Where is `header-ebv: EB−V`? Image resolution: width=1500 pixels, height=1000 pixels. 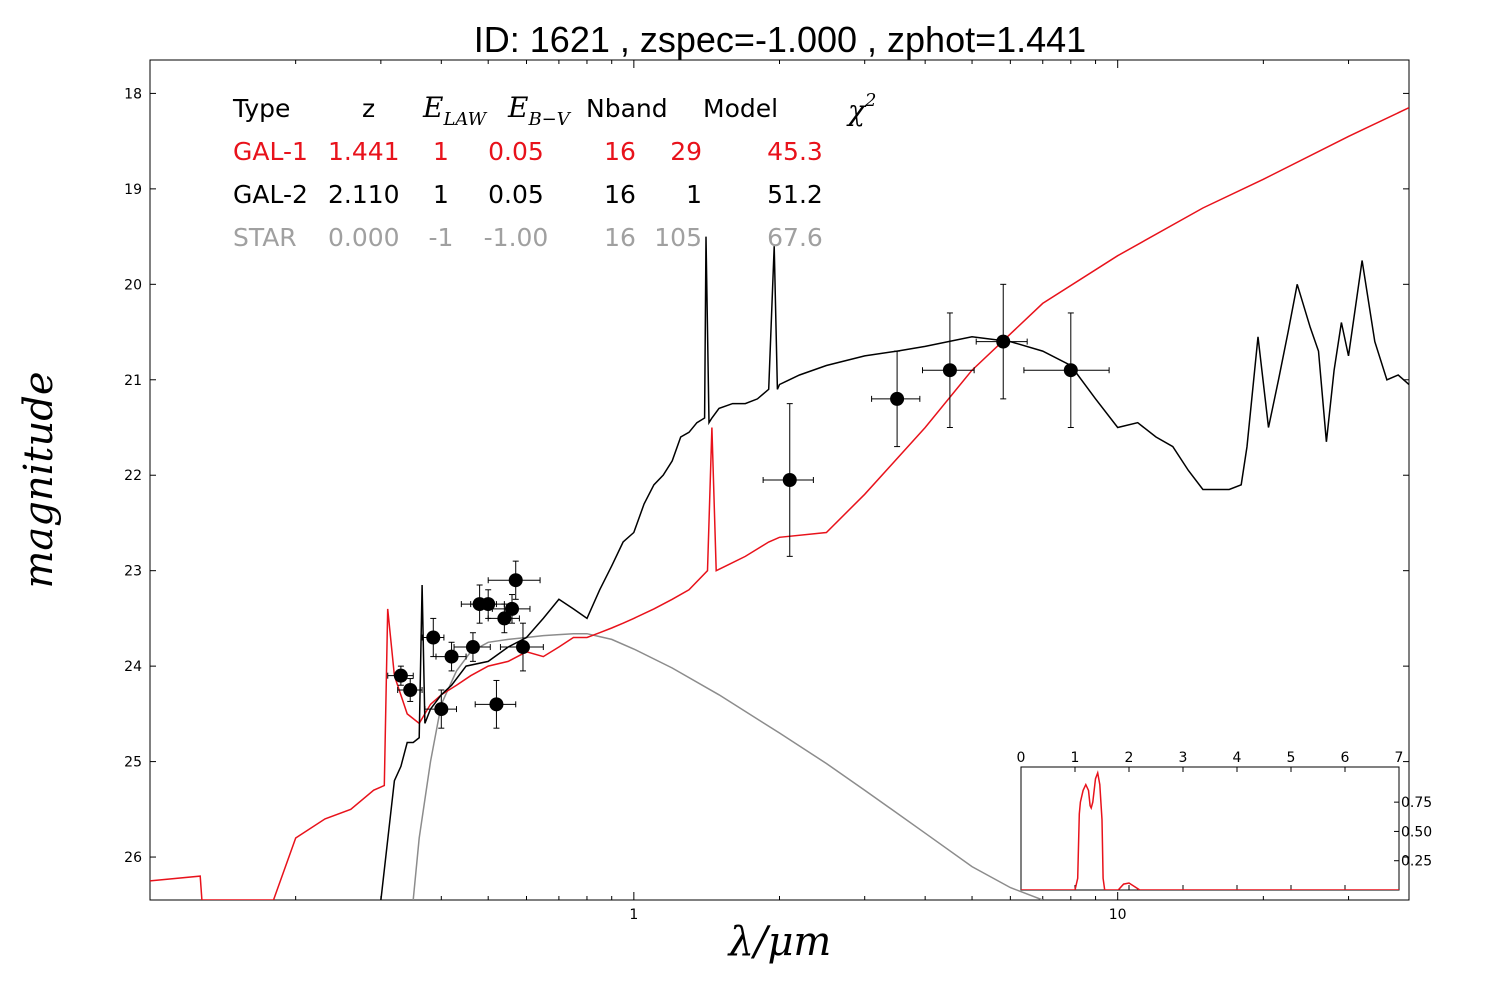
header-ebv: EB−V is located at coordinates (539, 110).